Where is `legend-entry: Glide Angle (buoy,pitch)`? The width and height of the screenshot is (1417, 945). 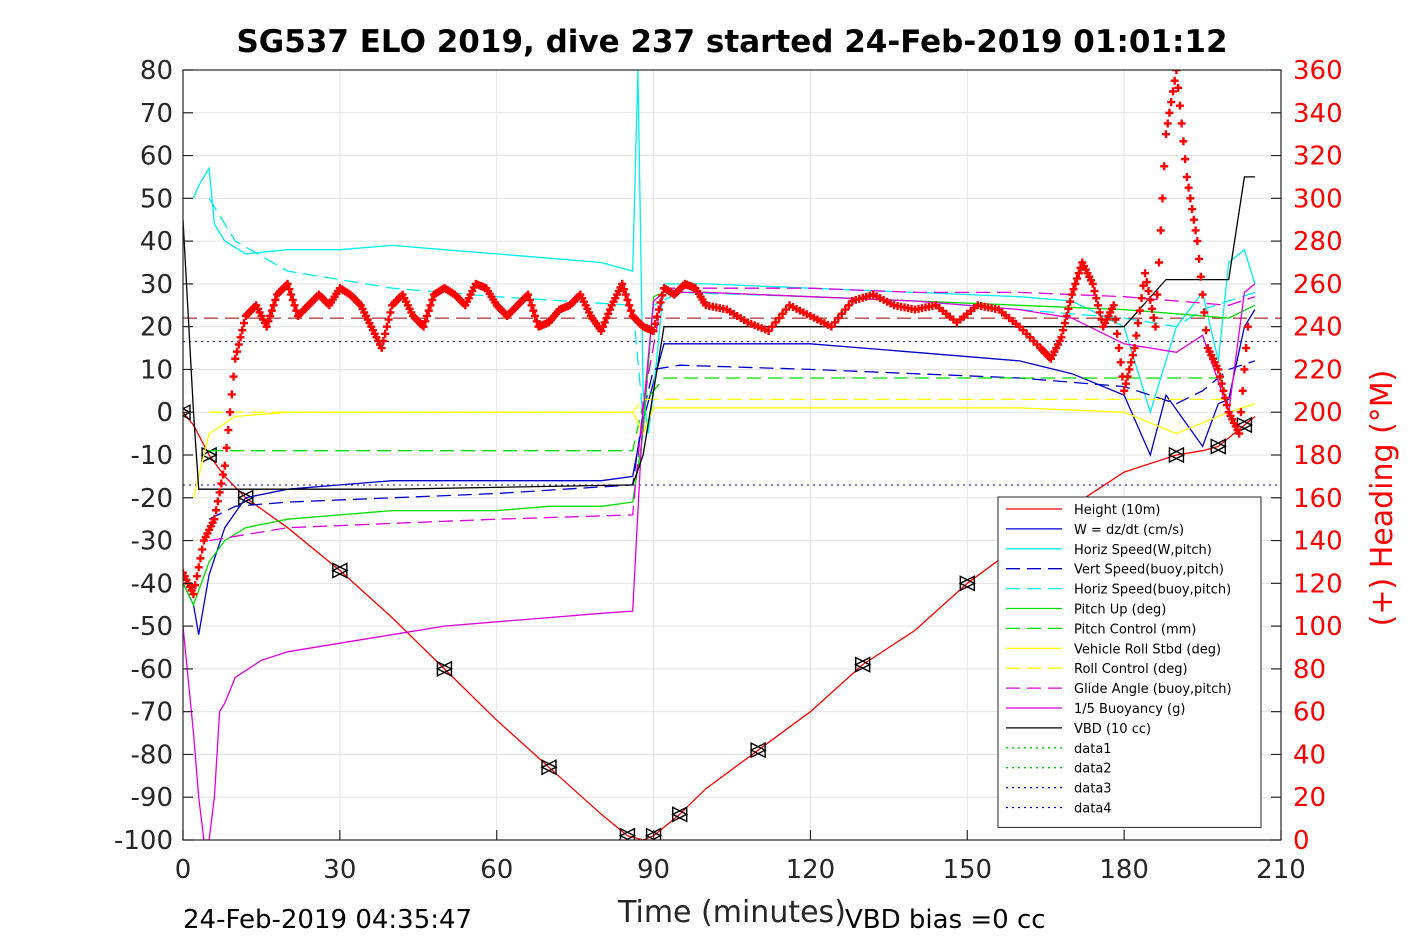
legend-entry: Glide Angle (buoy,pitch) is located at coordinates (1153, 689).